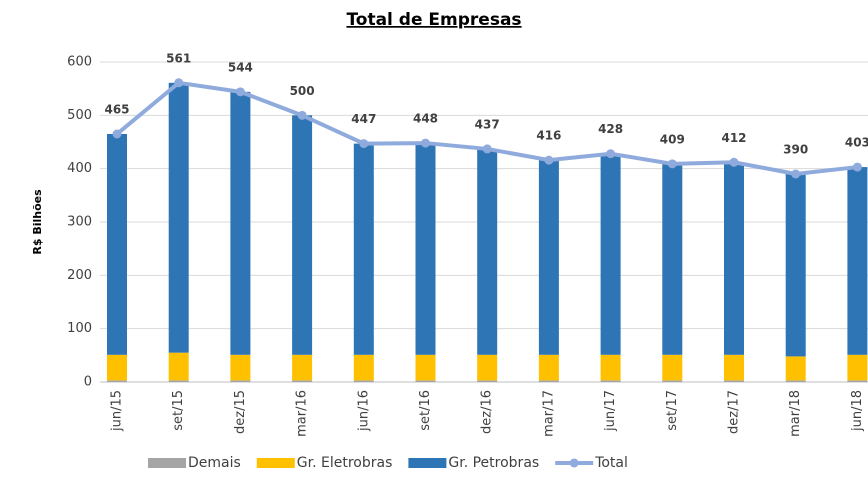 This screenshot has height=499, width=868. I want to click on legend-label: Gr. Eletrobras, so click(345, 463).